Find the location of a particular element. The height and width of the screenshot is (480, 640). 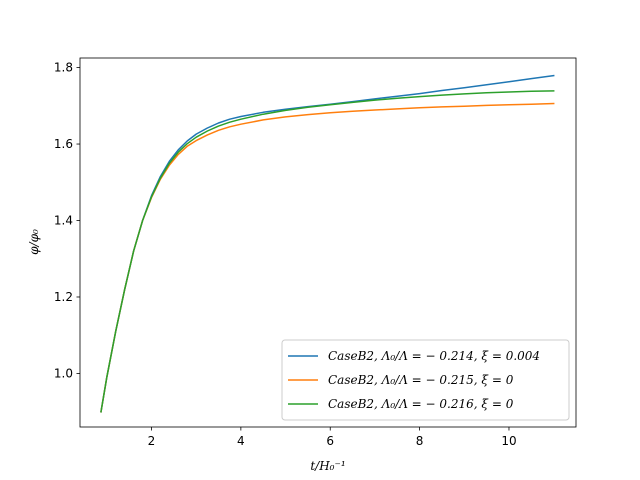

x-axis-label: t/H₀⁻¹ is located at coordinates (327, 466).